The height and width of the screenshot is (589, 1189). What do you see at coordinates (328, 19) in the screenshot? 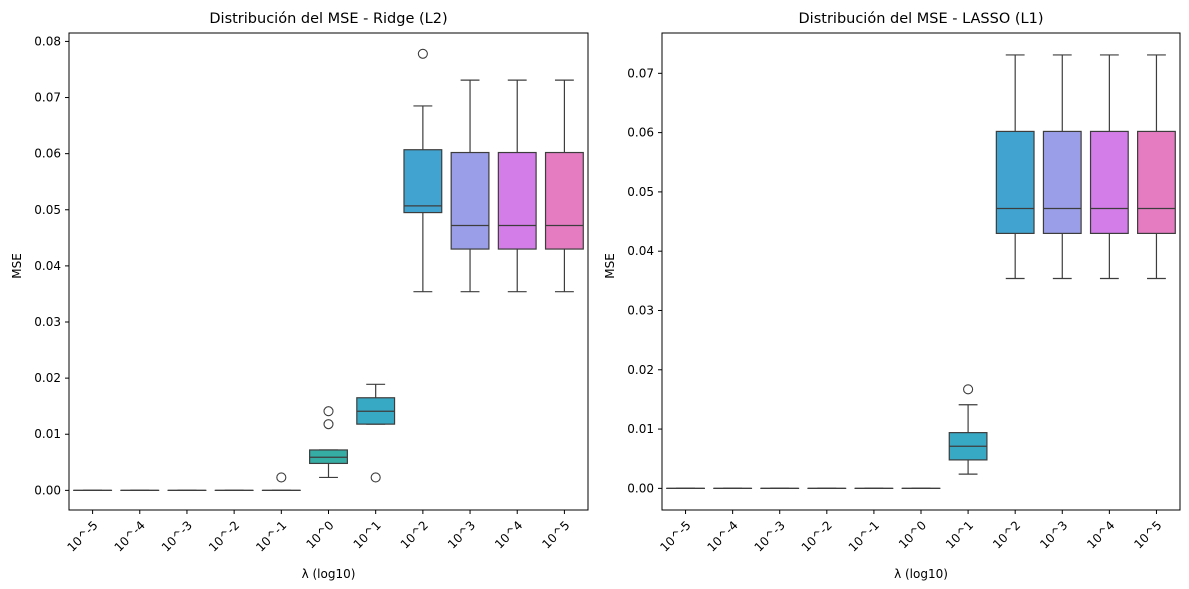
I see `chart-title: Distribución del MSE - Ridge (L2)` at bounding box center [328, 19].